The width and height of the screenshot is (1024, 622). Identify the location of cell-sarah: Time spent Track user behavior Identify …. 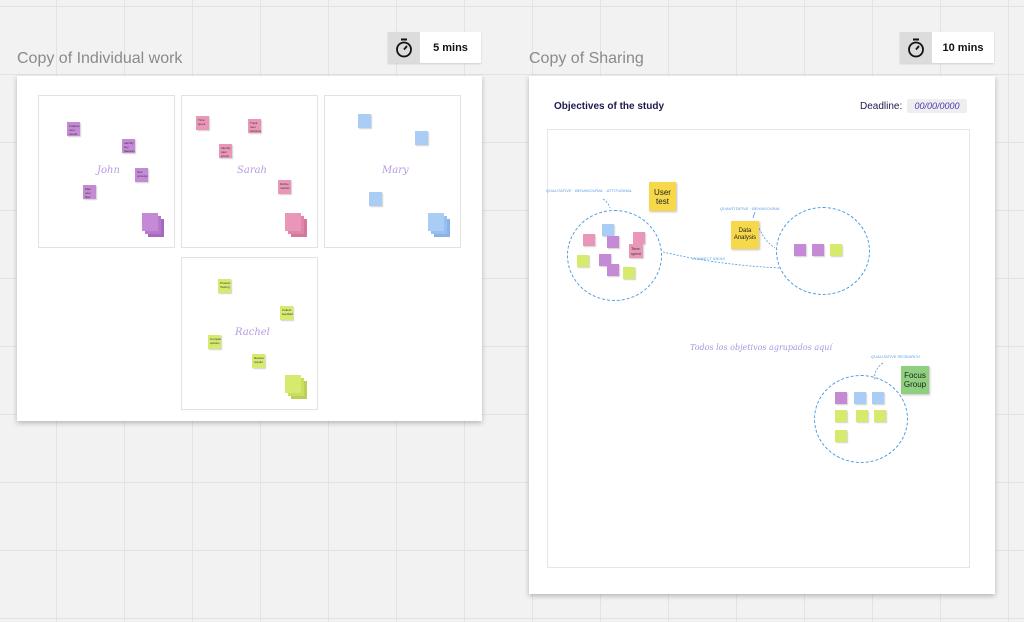
(249, 171).